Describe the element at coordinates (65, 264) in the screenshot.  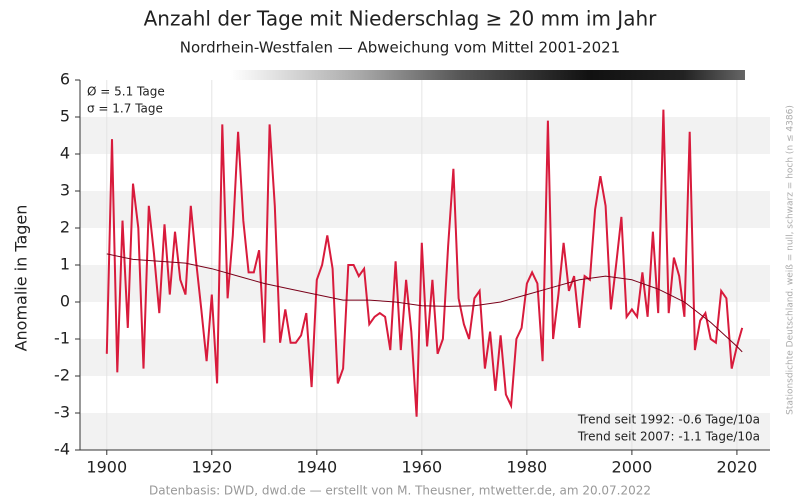
I see `y-tick-label: 1` at that location.